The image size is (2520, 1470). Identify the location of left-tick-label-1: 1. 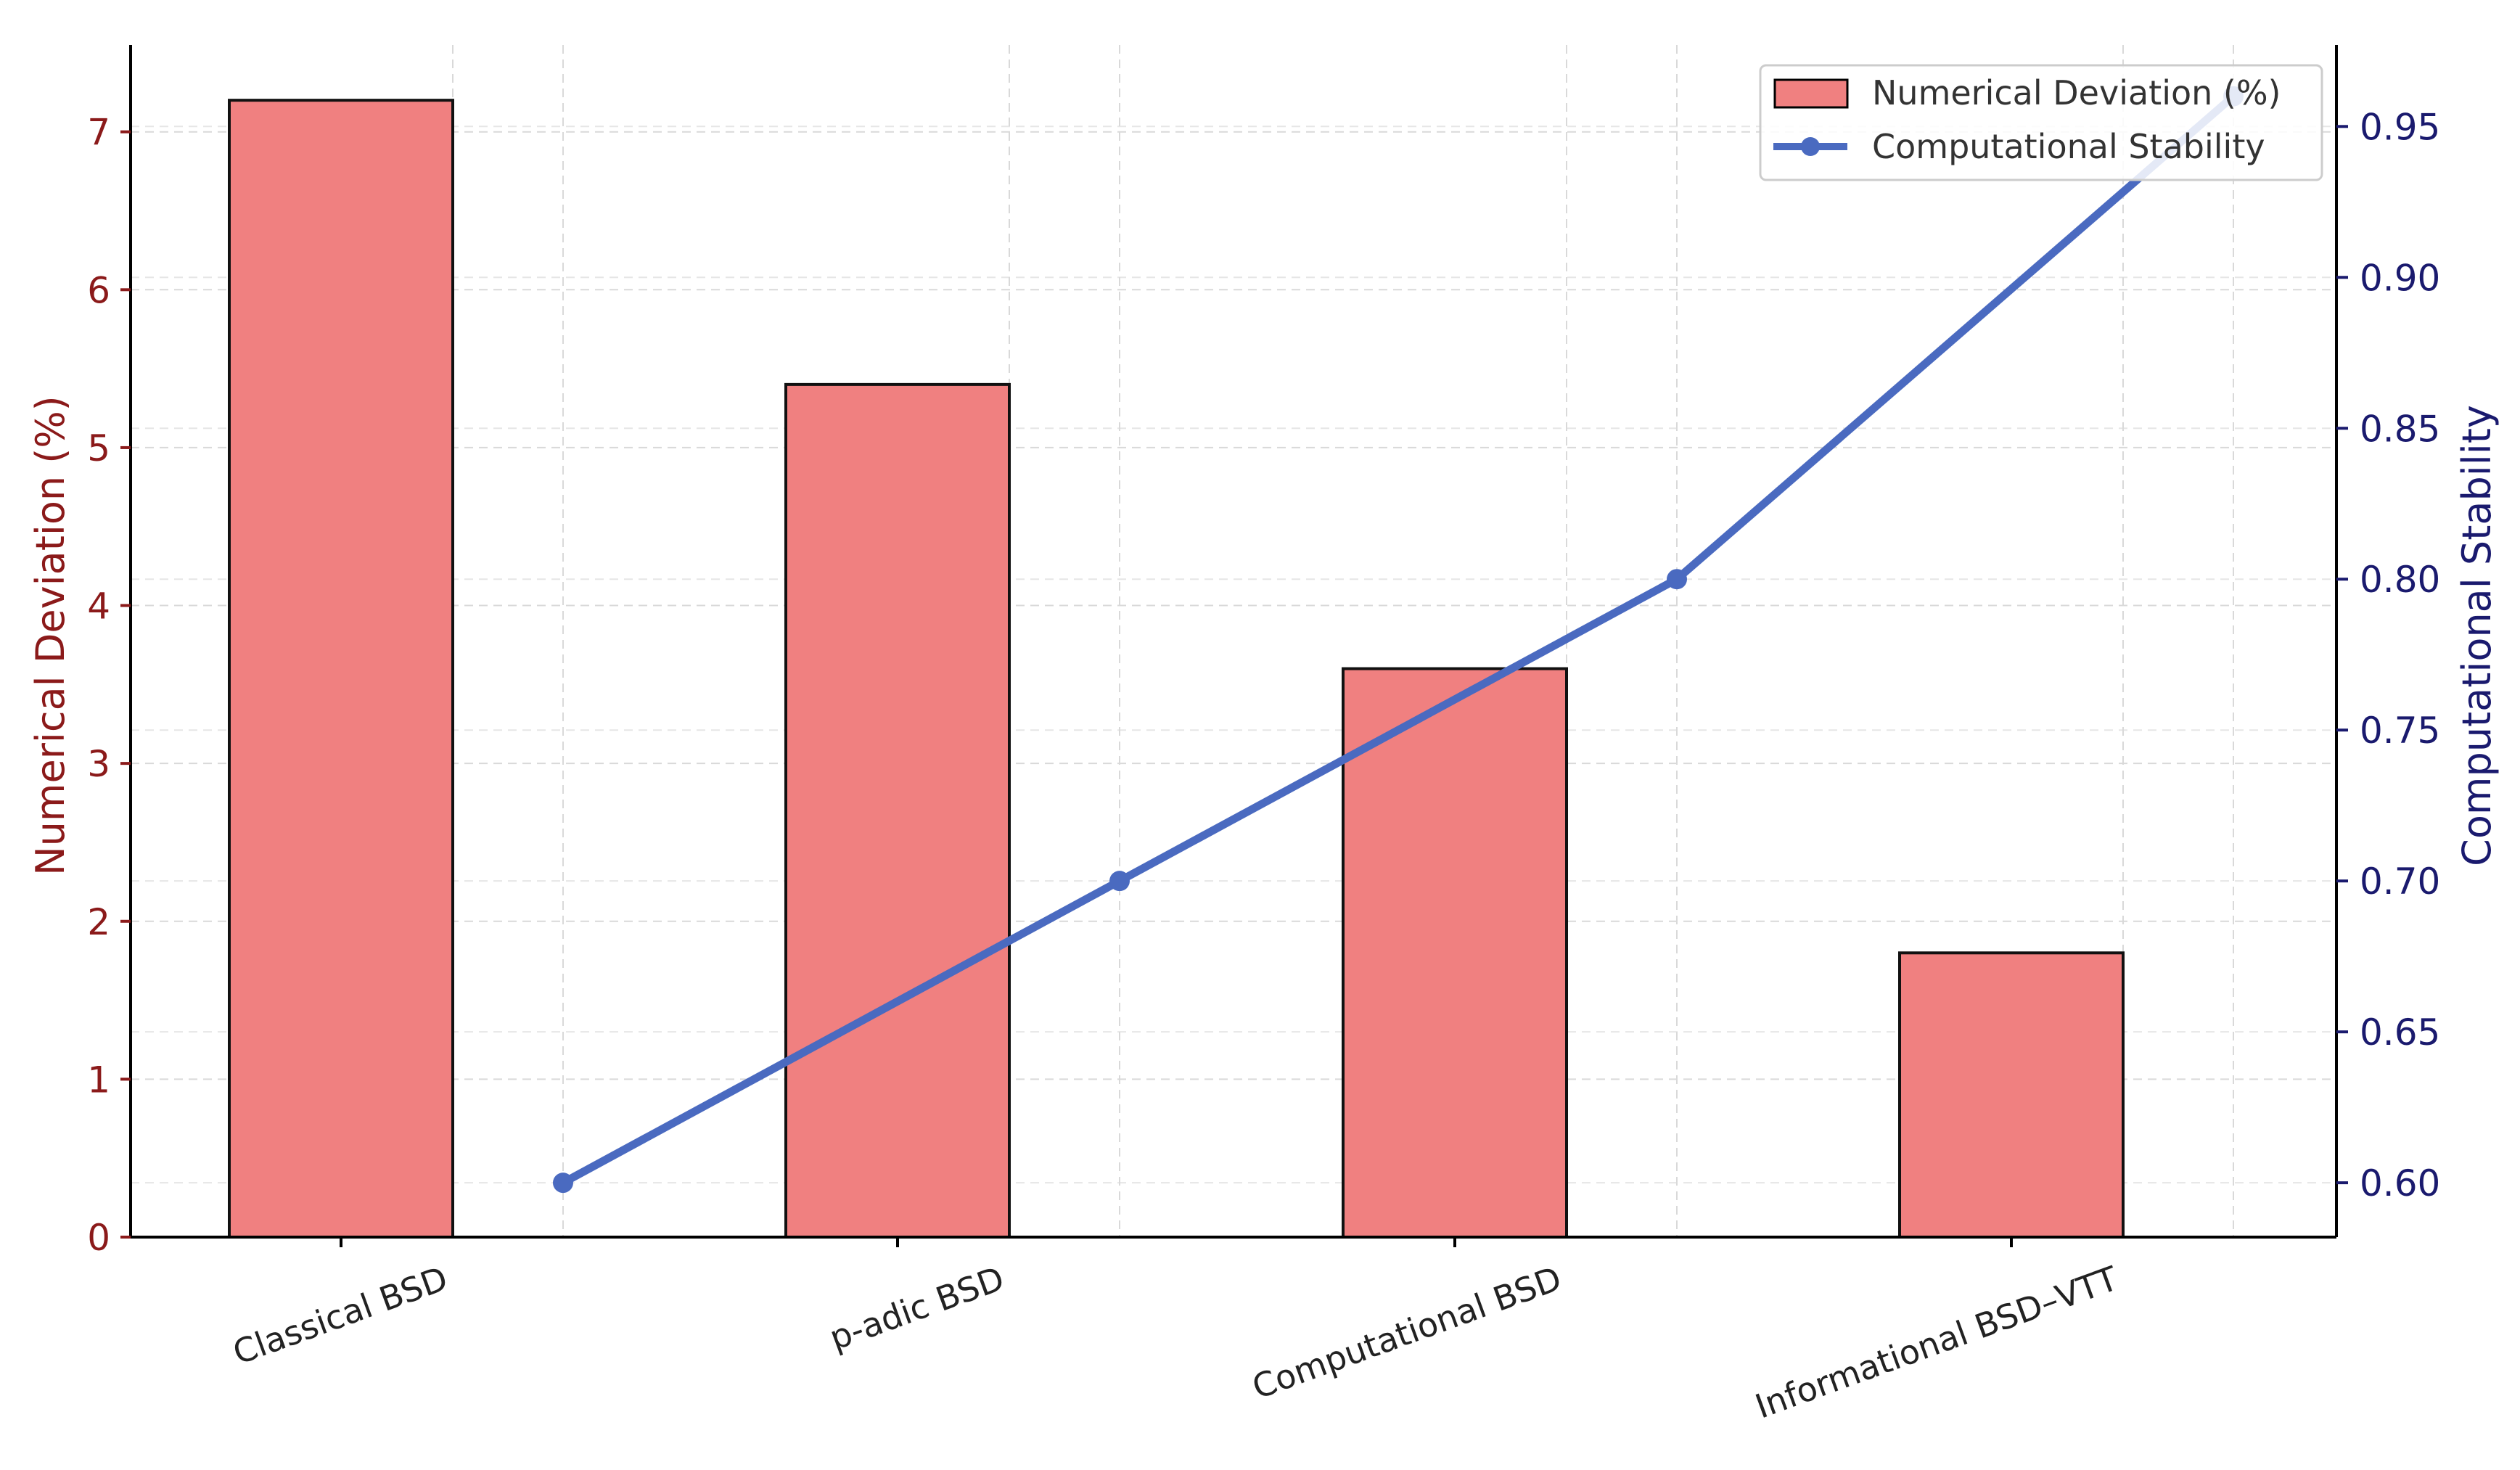
(98, 1080).